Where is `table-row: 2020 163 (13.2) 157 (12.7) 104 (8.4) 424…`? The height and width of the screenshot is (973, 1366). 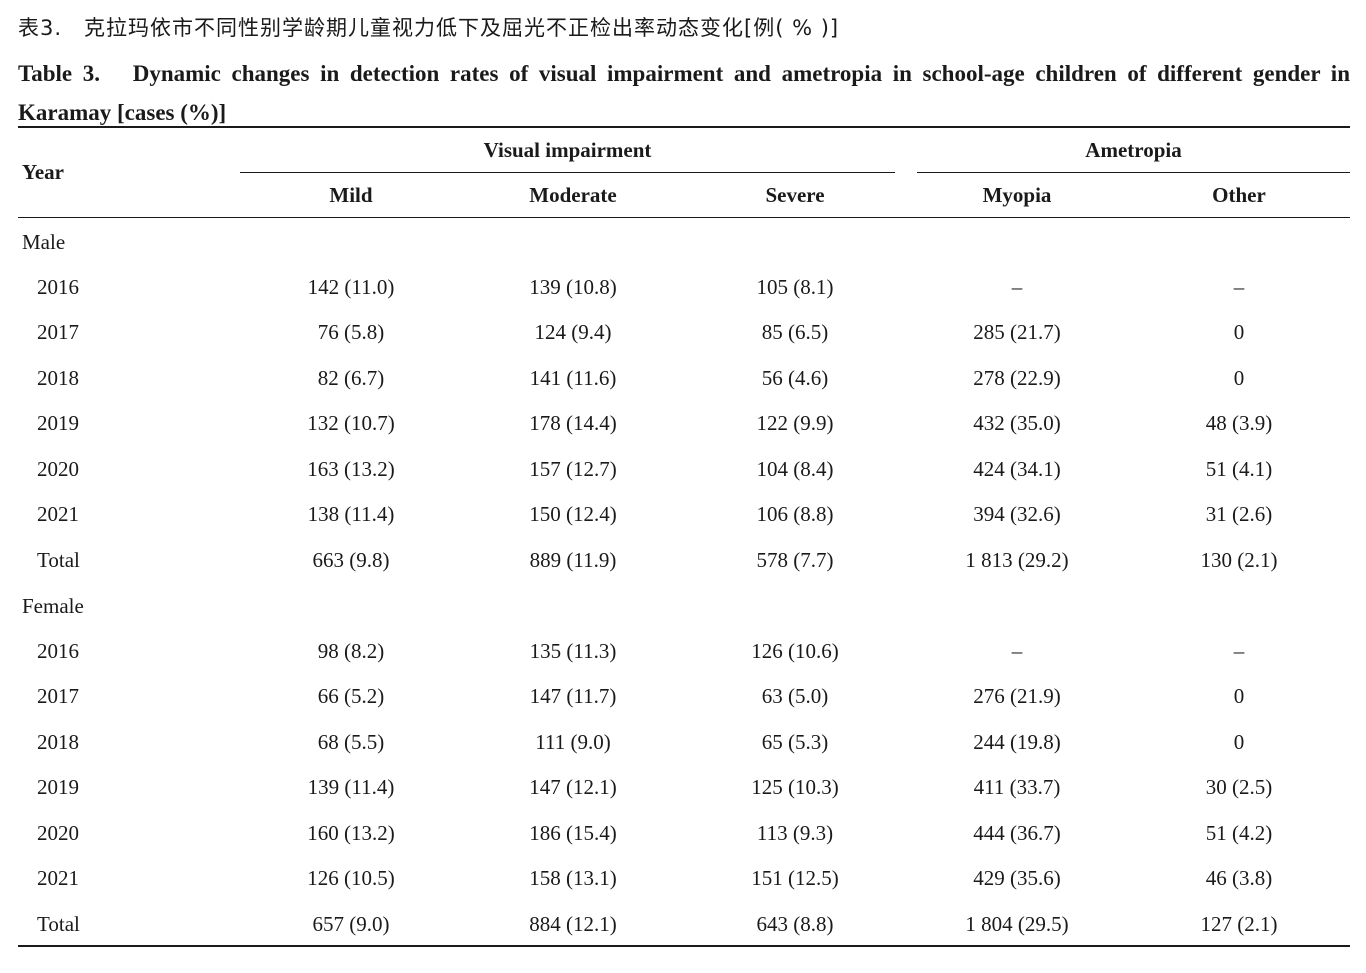 table-row: 2020 163 (13.2) 157 (12.7) 104 (8.4) 424… is located at coordinates (683, 472).